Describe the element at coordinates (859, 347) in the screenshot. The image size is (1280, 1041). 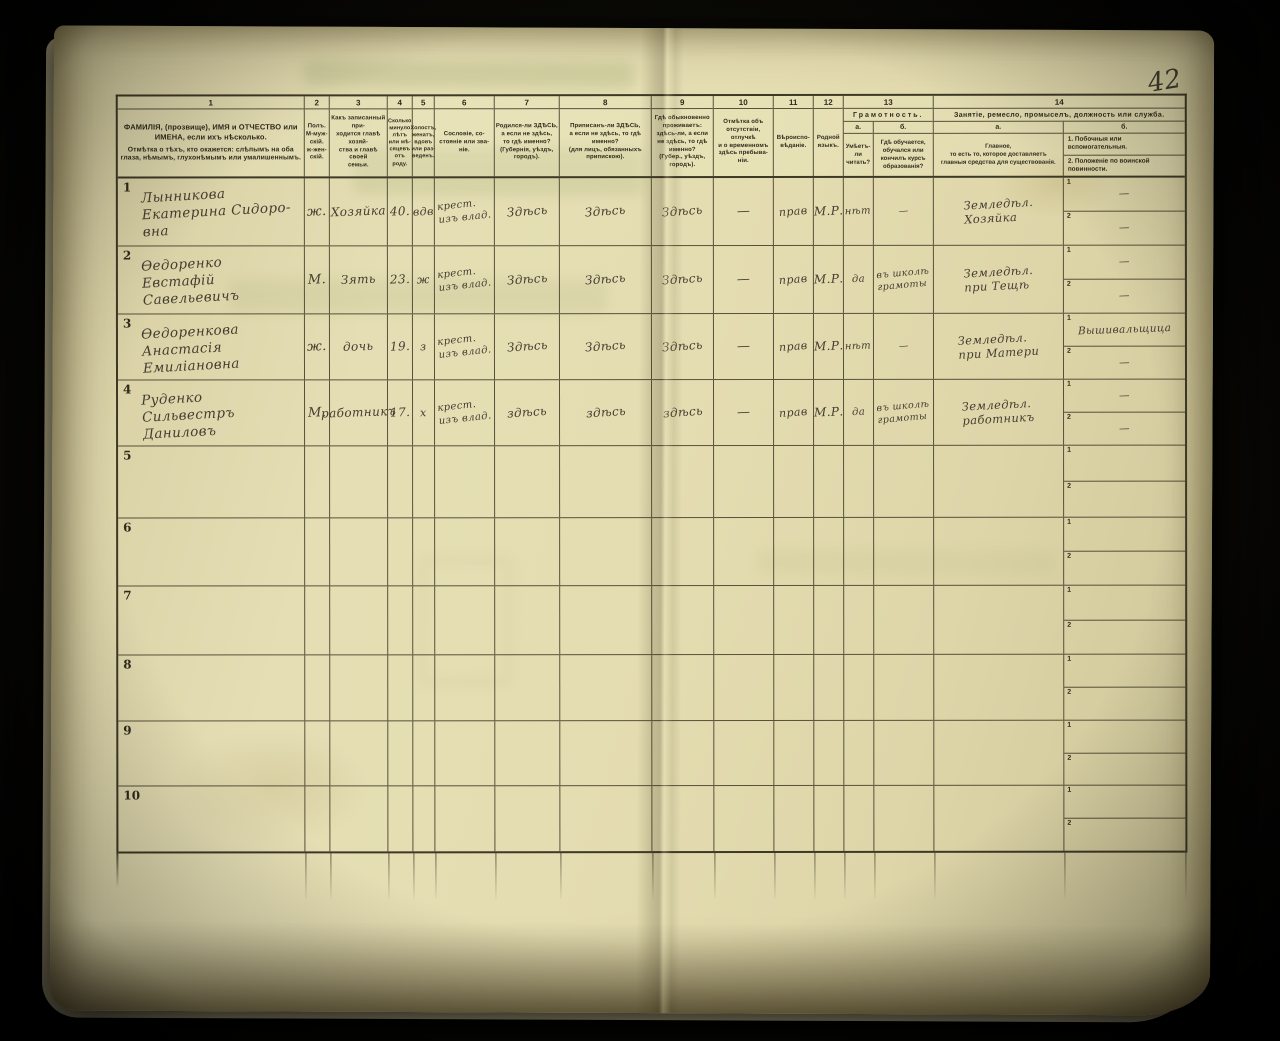
I see `reads-cell: нѣт` at that location.